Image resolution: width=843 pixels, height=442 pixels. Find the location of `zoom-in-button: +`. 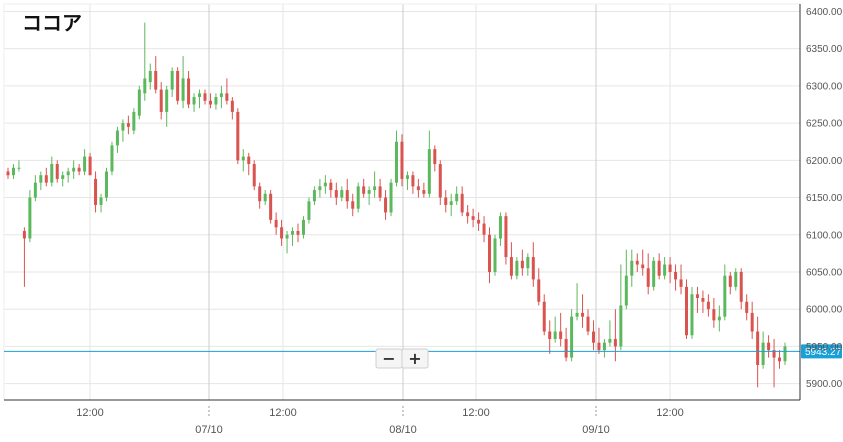

zoom-in-button: + is located at coordinates (415, 358).